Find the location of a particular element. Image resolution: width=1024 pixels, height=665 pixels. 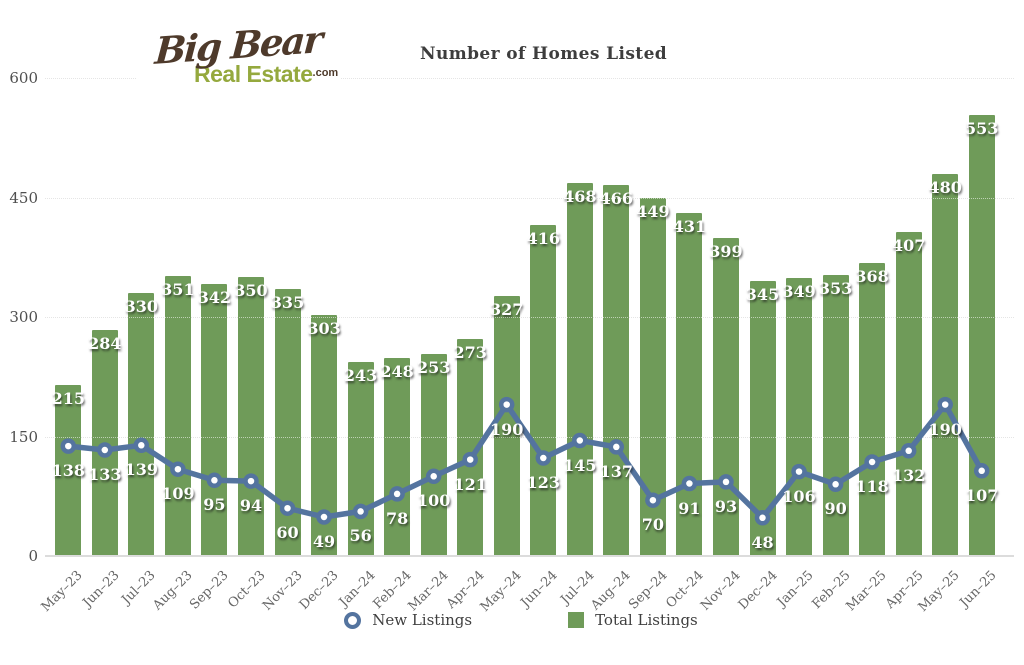

new-listings-value-label: 49 is located at coordinates (324, 541).